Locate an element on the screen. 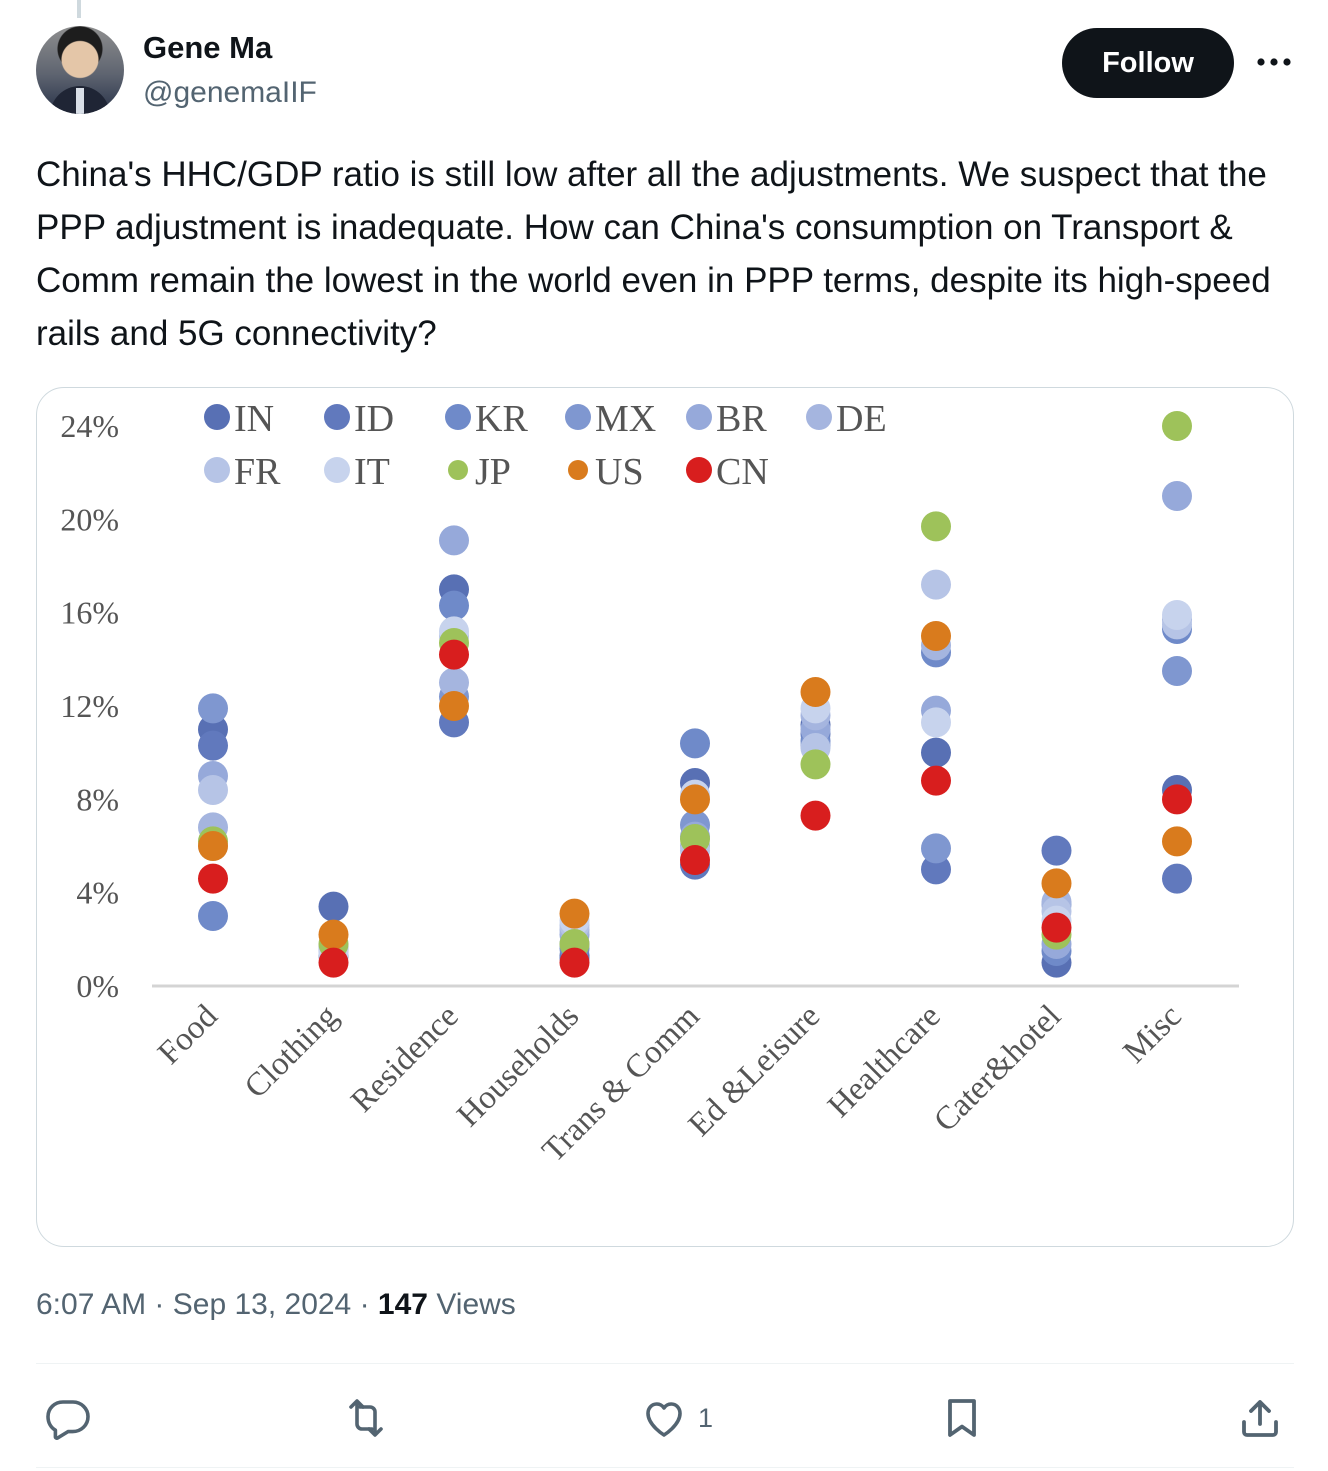  legend-label-fr: FR is located at coordinates (257, 472).